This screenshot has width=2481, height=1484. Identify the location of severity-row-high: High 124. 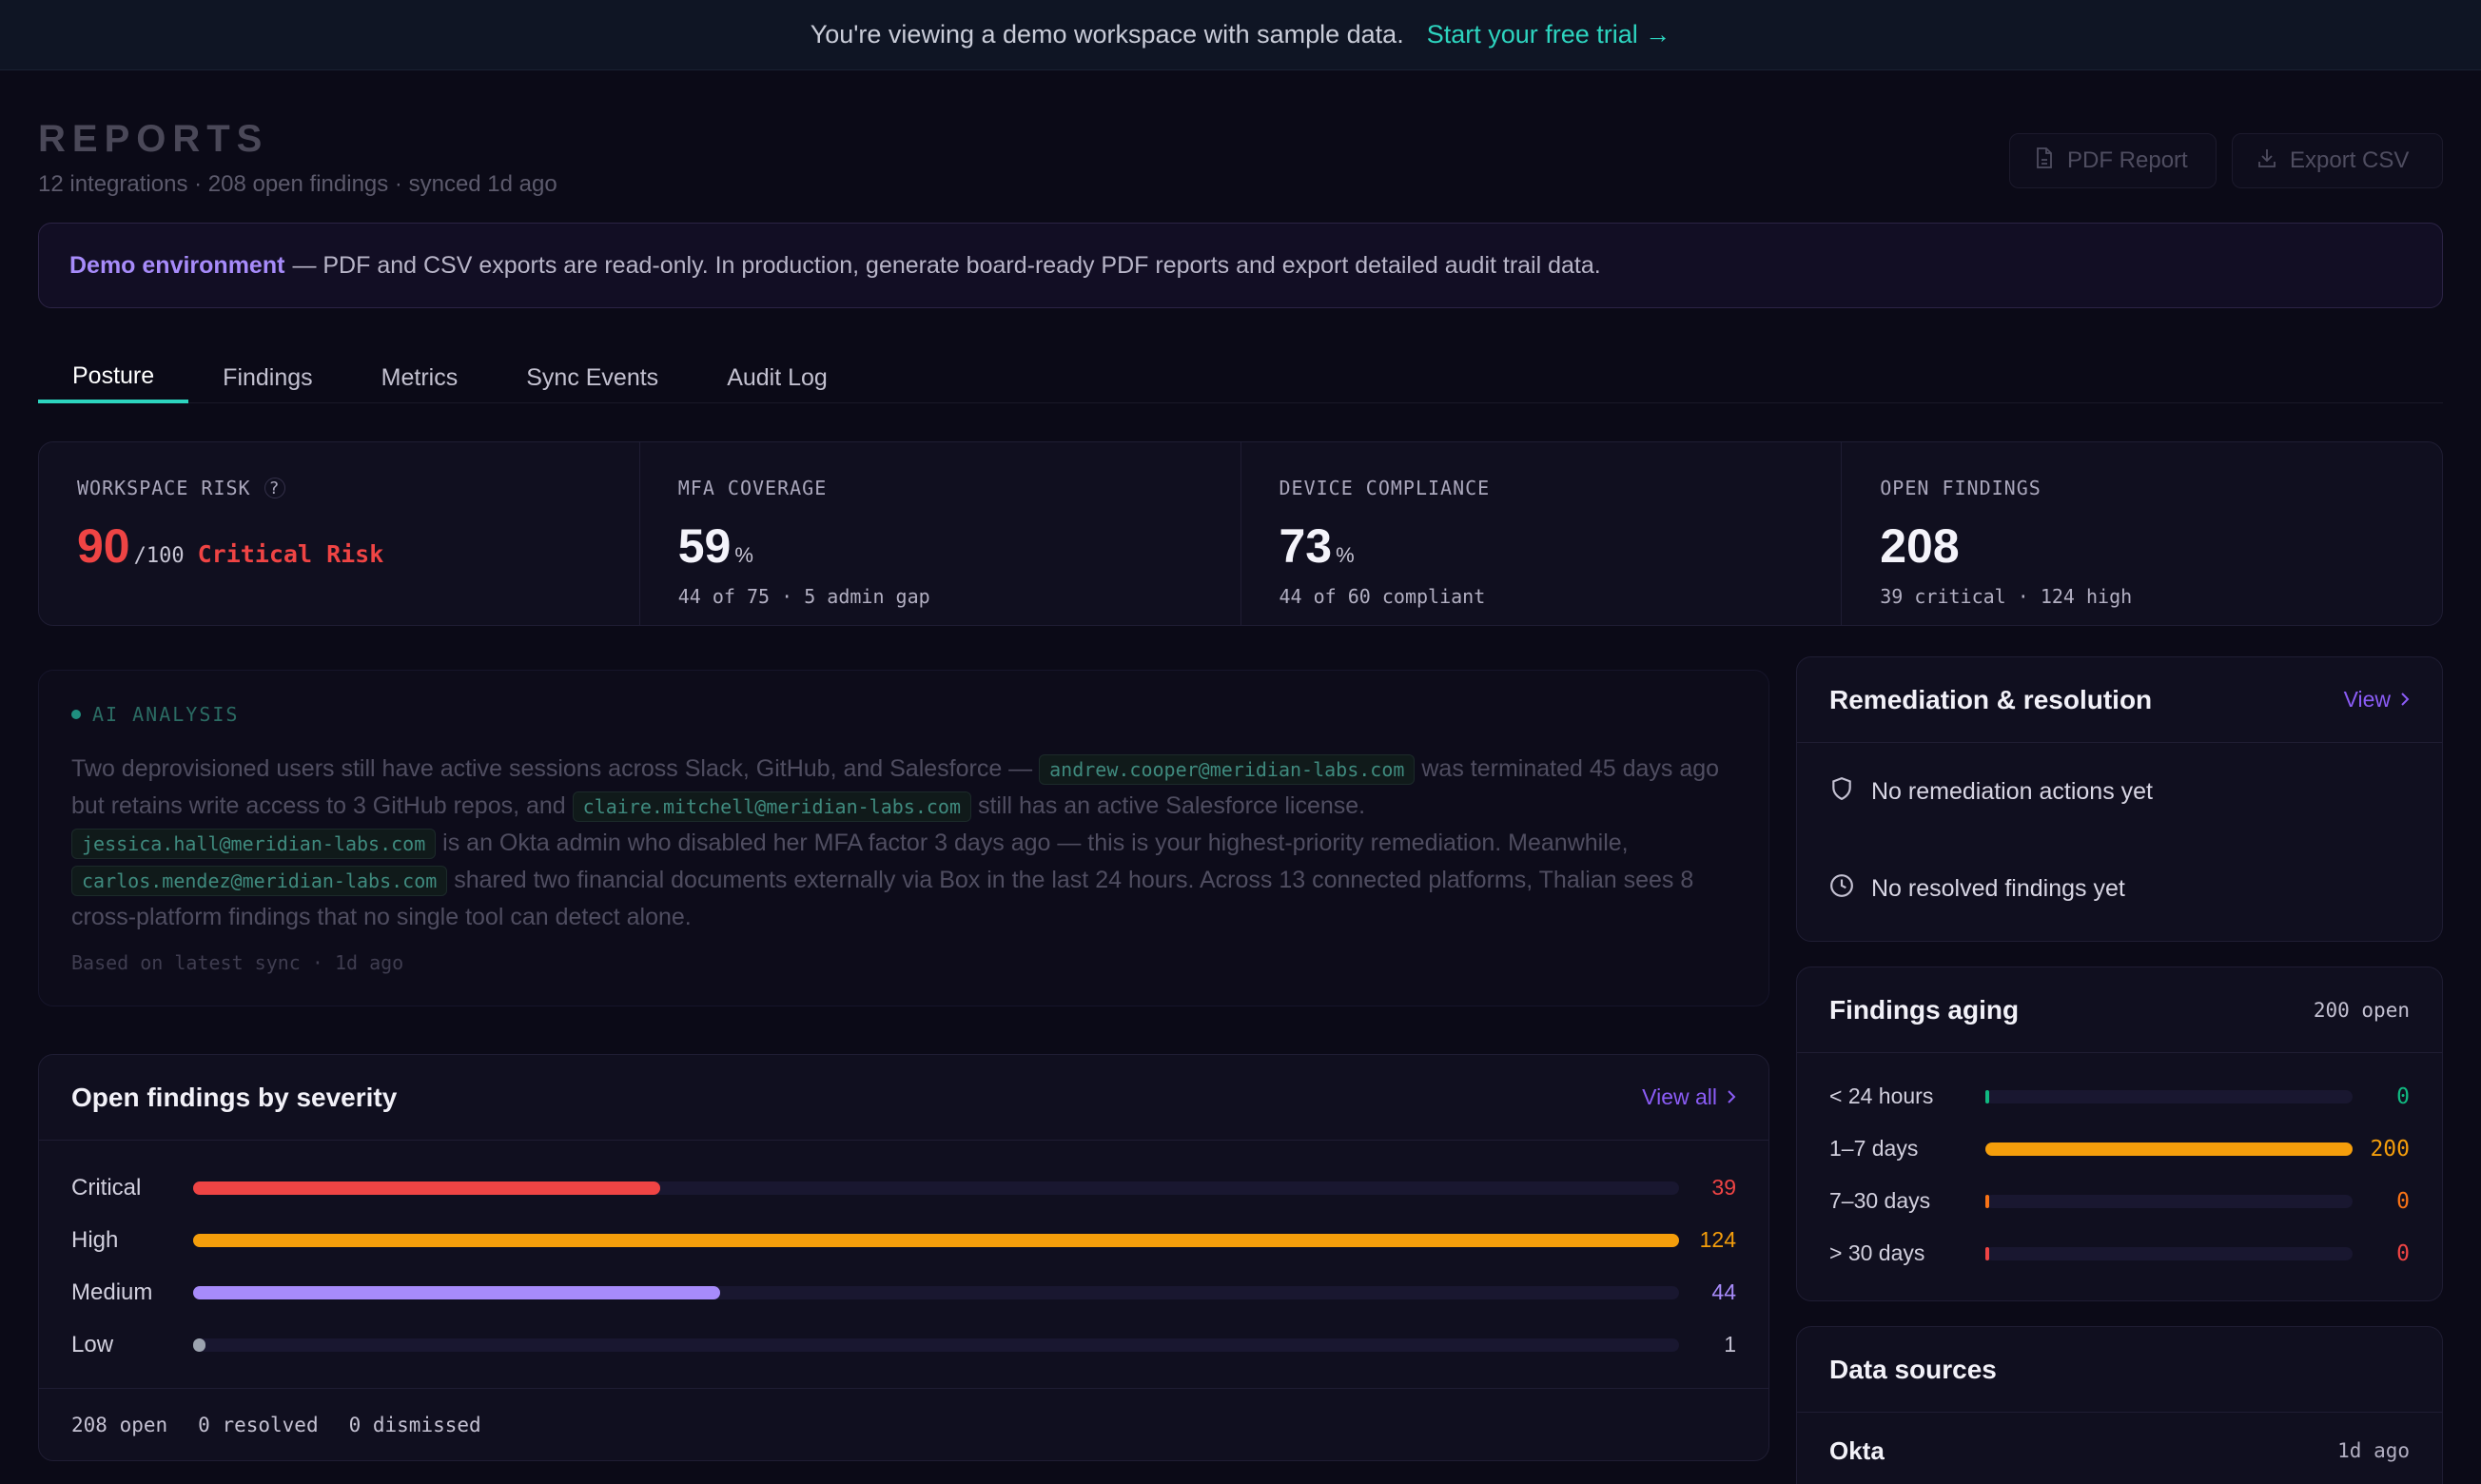
(904, 1240).